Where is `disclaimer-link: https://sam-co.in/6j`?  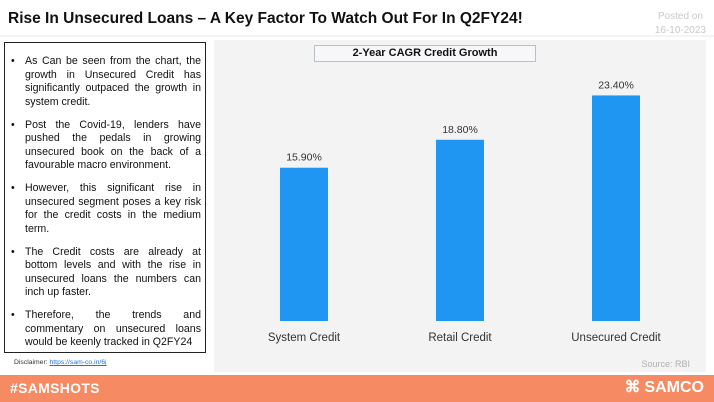
disclaimer-link: https://sam-co.in/6j is located at coordinates (78, 362).